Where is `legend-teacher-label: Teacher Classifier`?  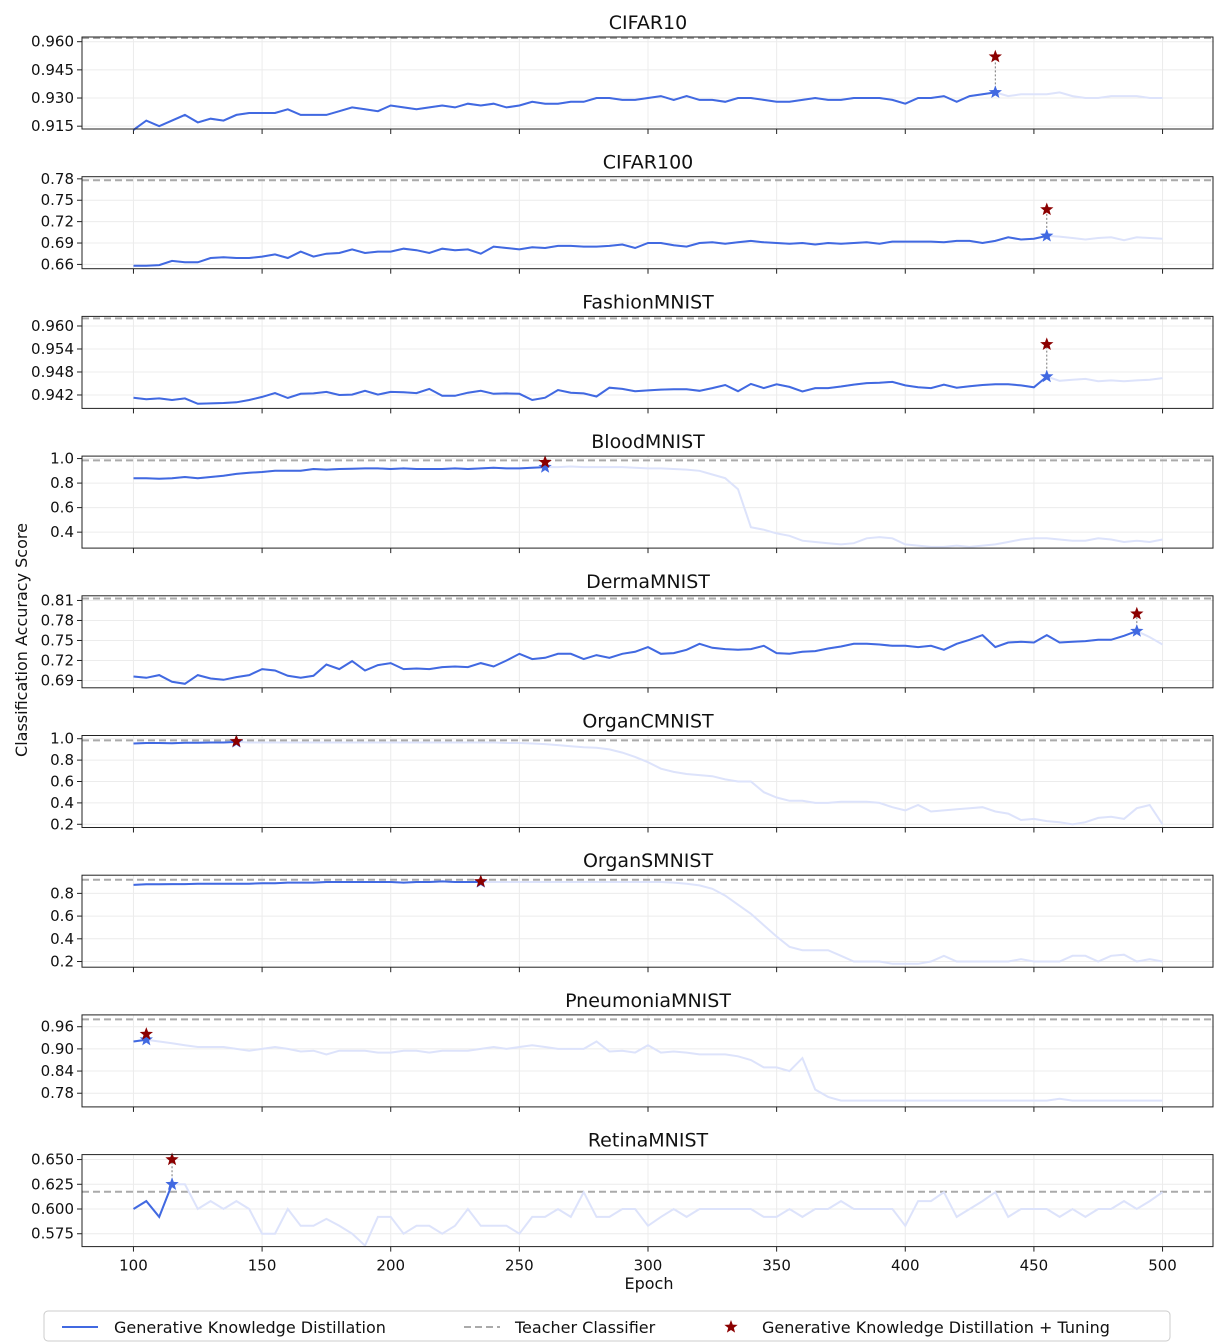 legend-teacher-label: Teacher Classifier is located at coordinates (585, 1327).